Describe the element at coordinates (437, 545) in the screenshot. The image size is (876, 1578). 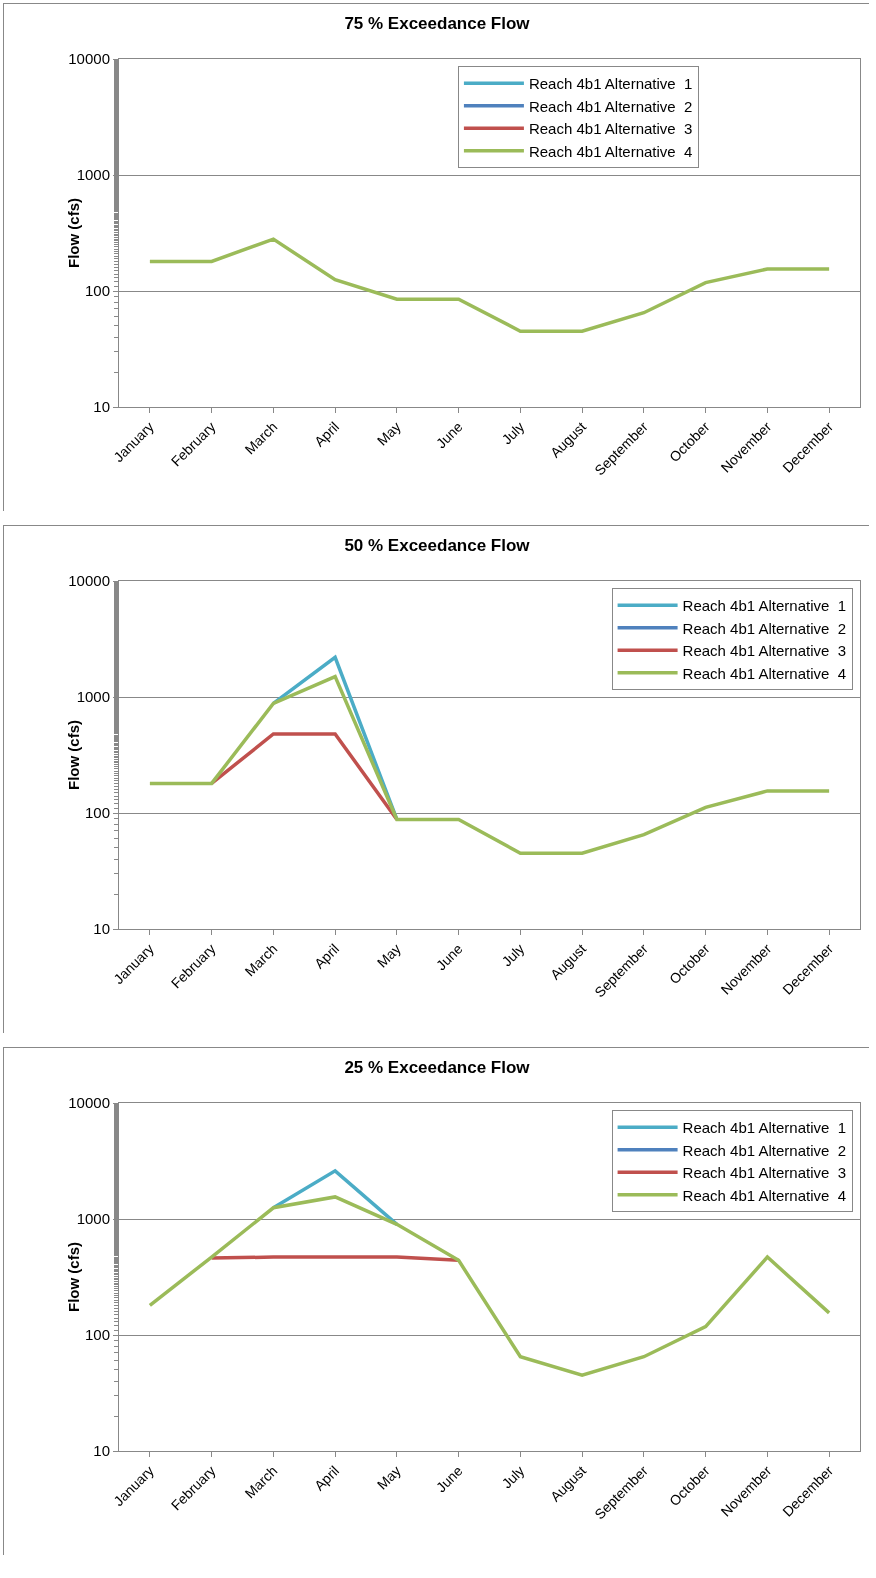
I see `chart-title: 50 % Exceedance Flow` at that location.